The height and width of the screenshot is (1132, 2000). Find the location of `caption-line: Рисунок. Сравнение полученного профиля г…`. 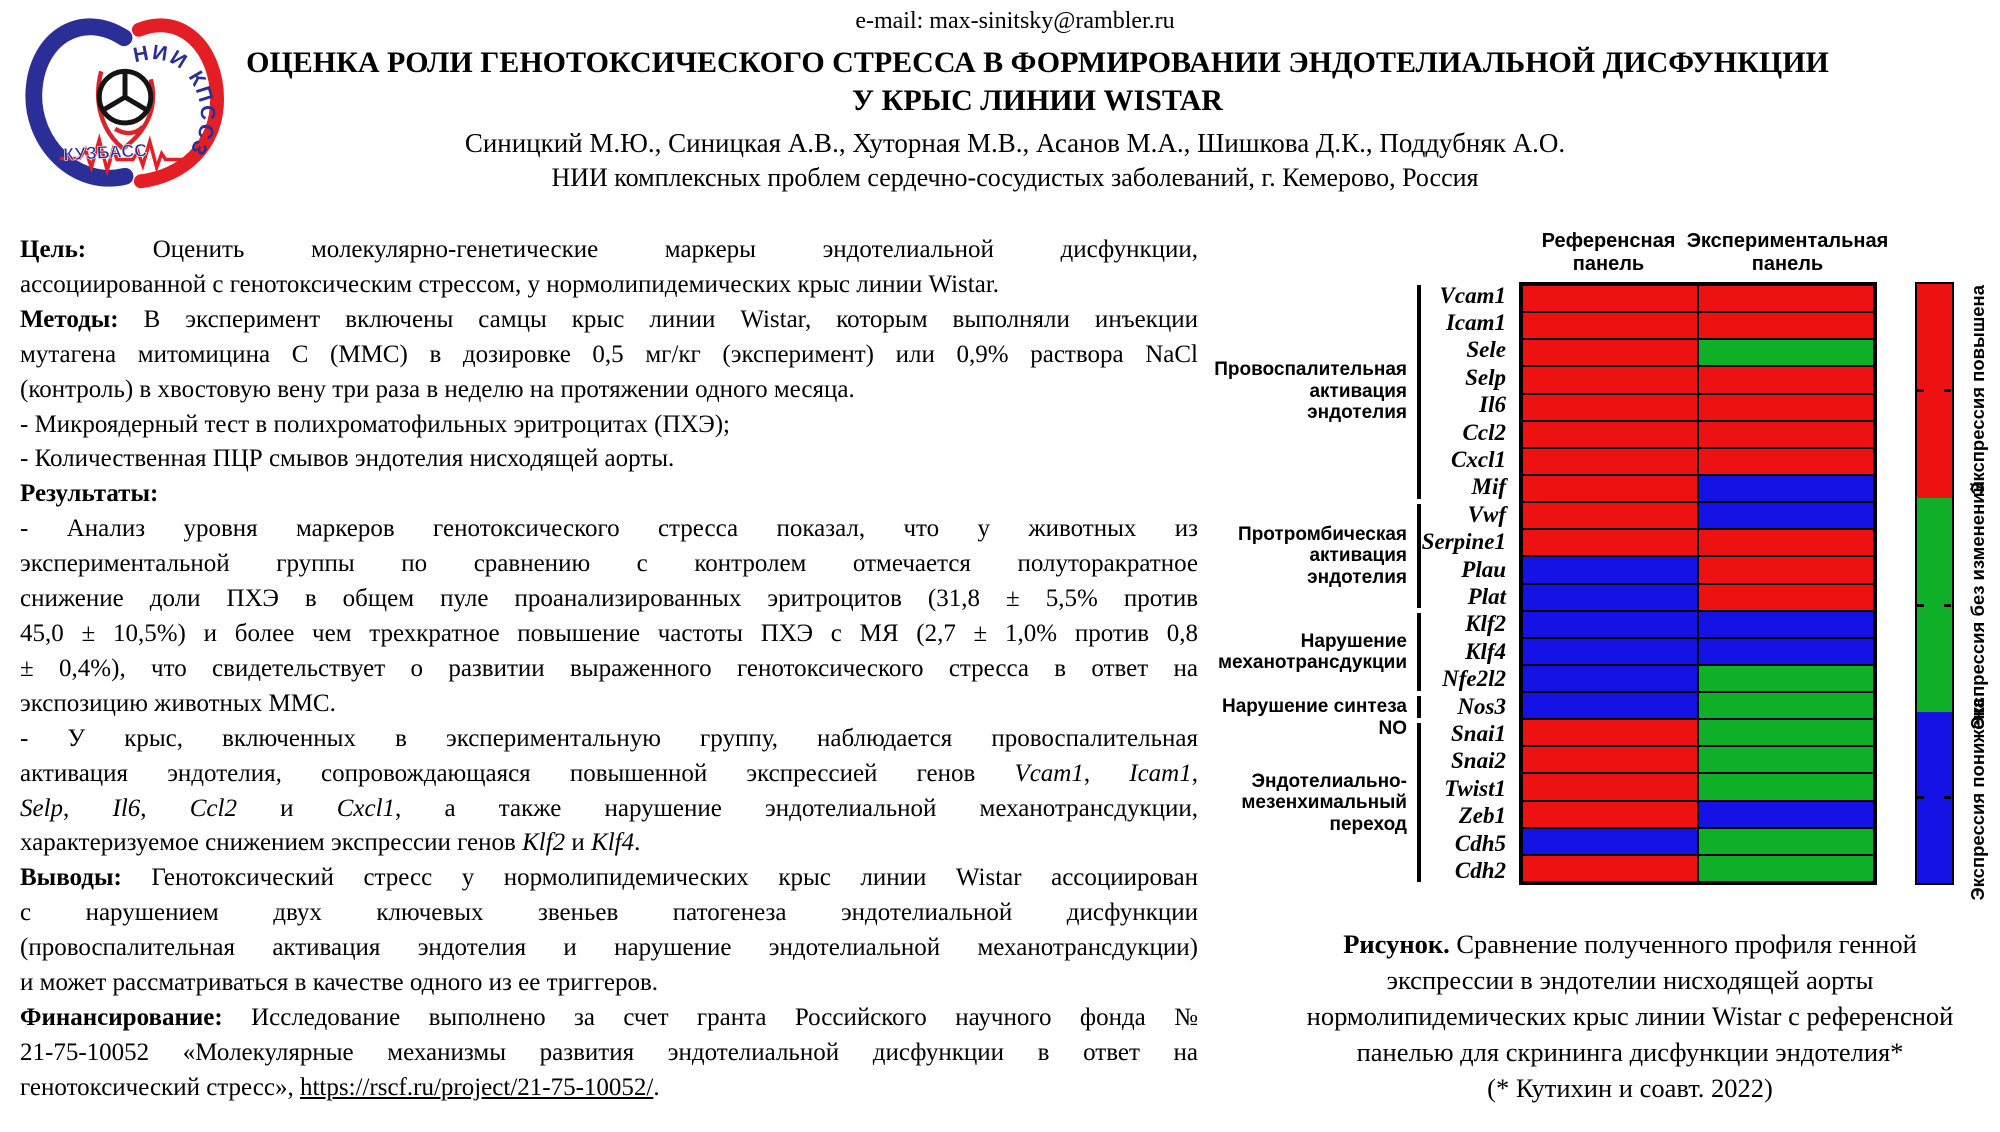

caption-line: Рисунок. Сравнение полученного профиля г… is located at coordinates (1630, 944).